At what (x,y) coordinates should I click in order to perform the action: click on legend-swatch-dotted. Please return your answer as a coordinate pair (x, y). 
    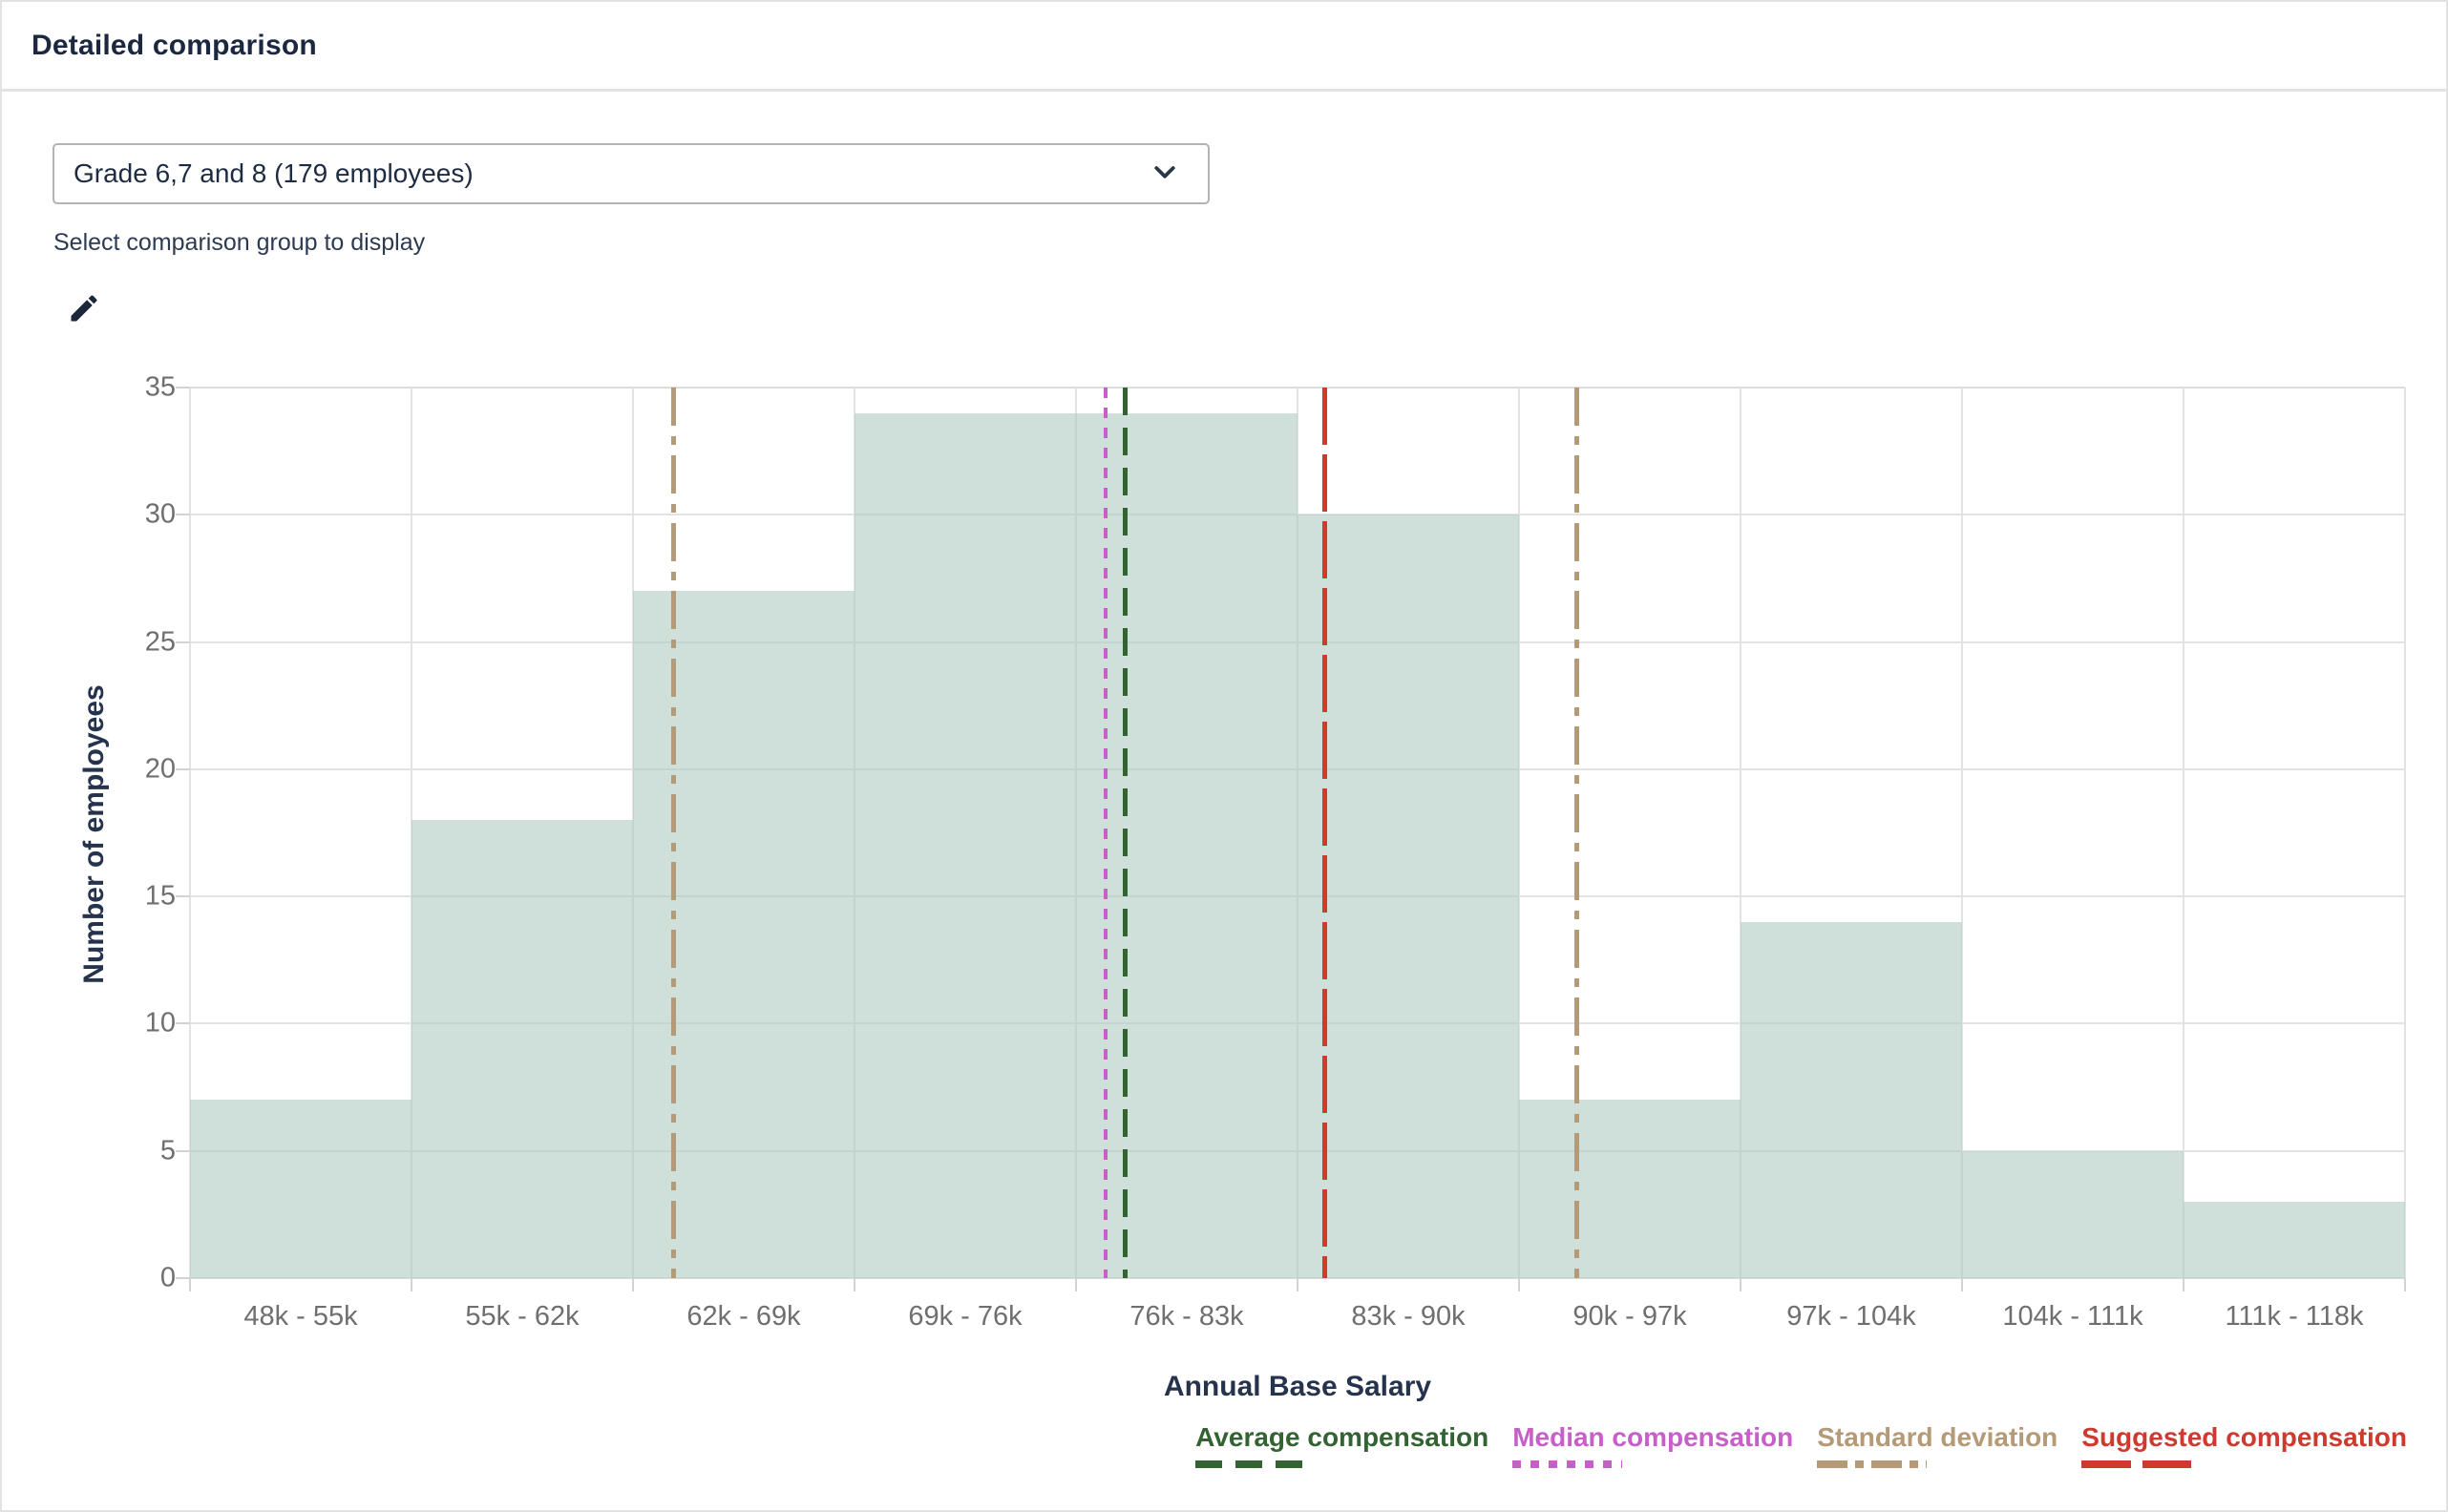
    Looking at the image, I should click on (1567, 1464).